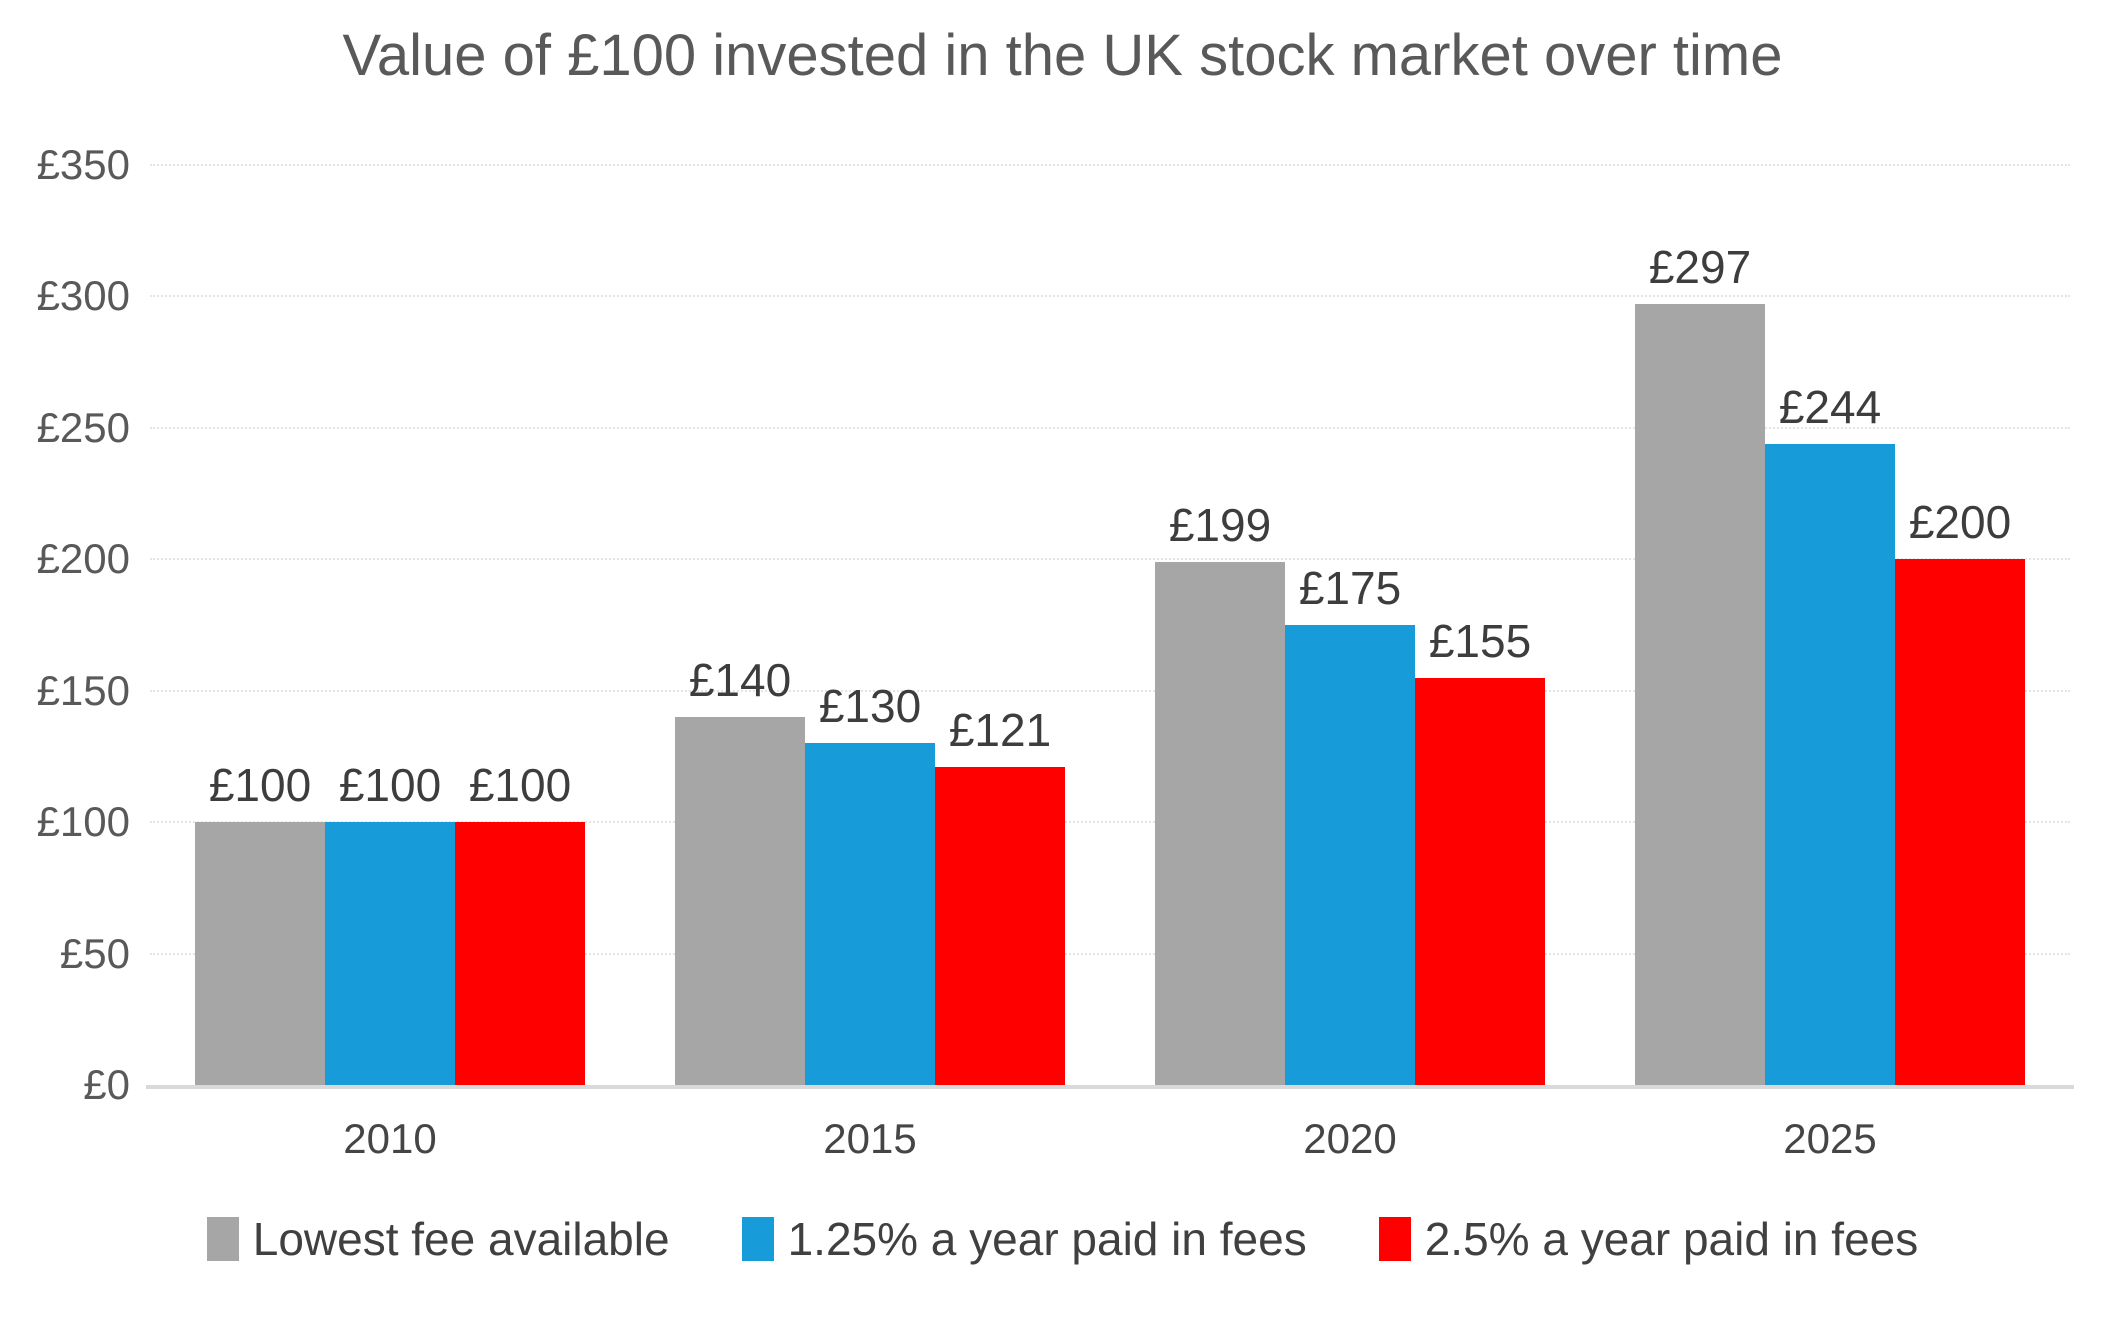 This screenshot has height=1318, width=2125. I want to click on y-tick-label: £150, so click(83, 690).